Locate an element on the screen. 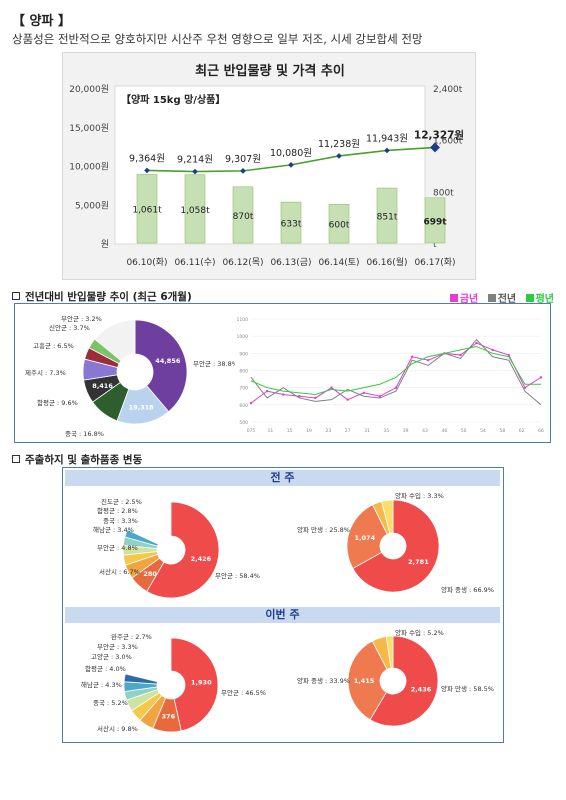 The width and height of the screenshot is (566, 800). slice-label: 중국 : 5.2% is located at coordinates (110, 703).